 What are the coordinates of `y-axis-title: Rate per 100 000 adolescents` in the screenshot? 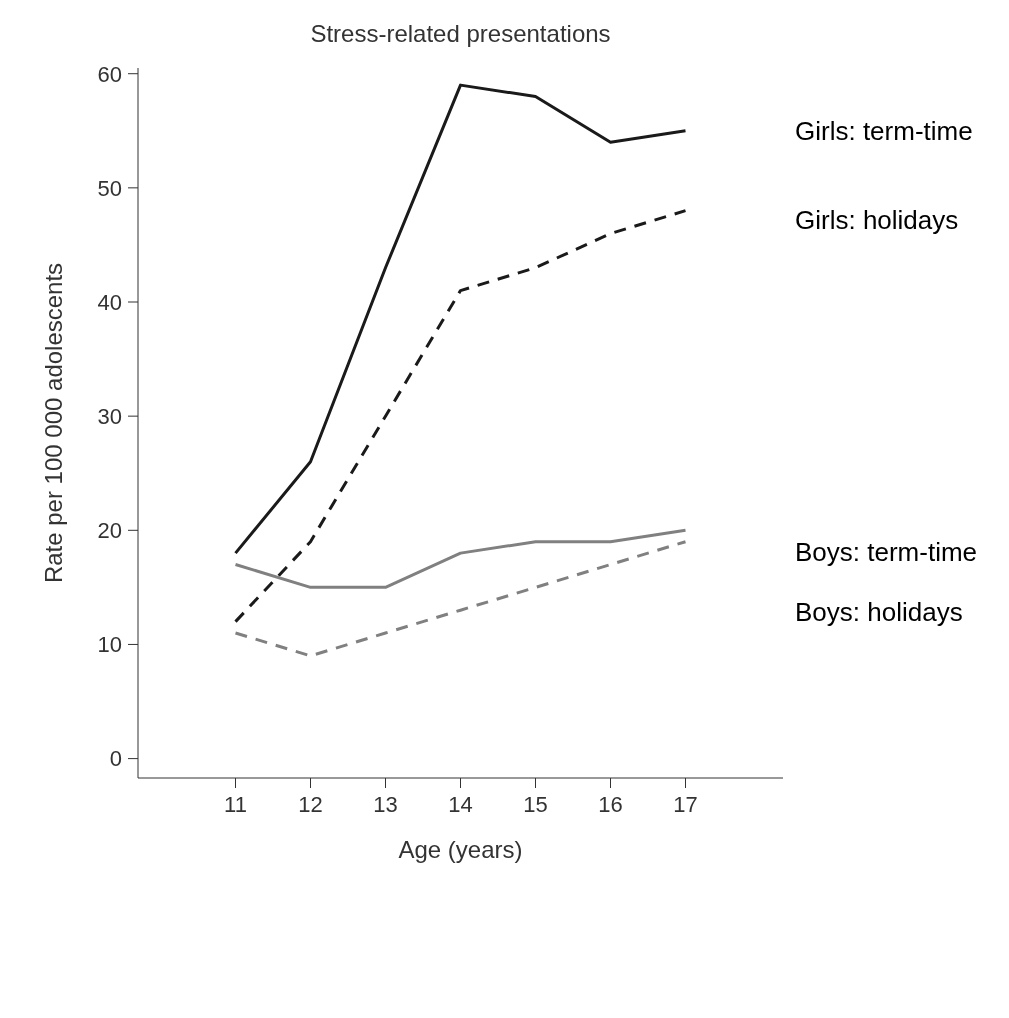 It's located at (53, 423).